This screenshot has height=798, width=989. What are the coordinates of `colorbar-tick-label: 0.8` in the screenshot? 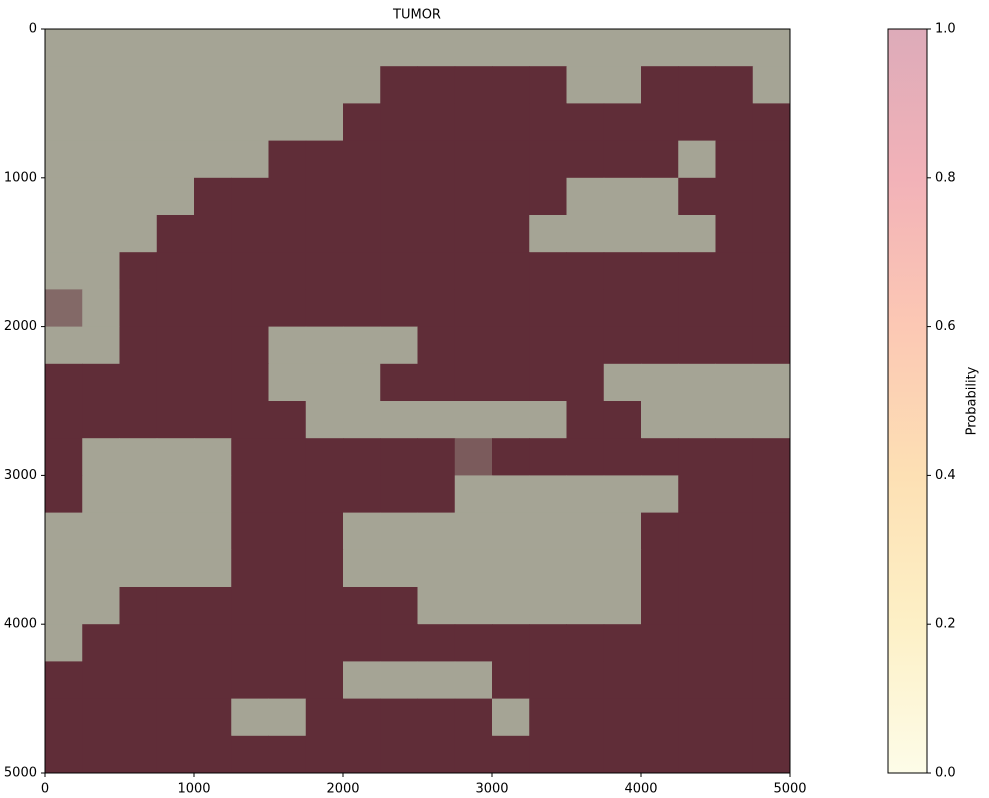 It's located at (945, 177).